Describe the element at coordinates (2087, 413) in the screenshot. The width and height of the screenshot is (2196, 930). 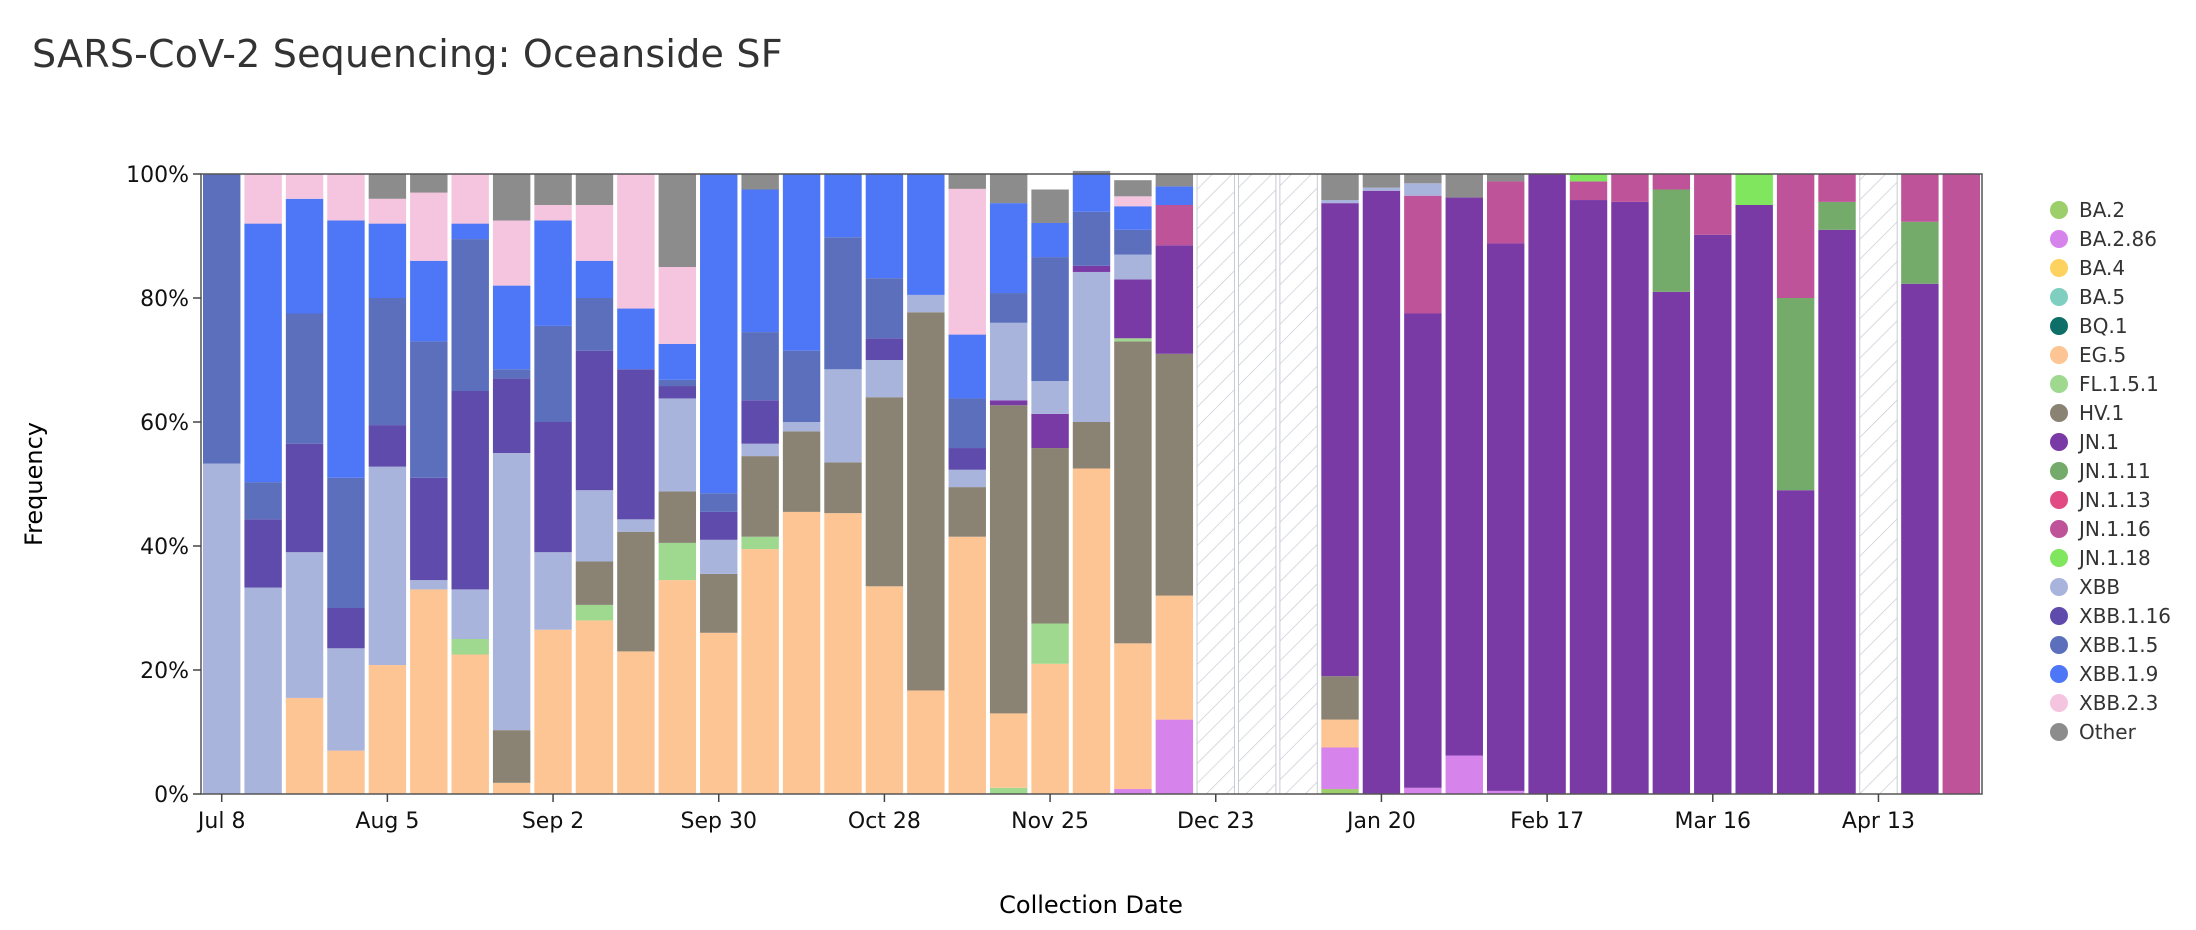
I see `legend-item: HV.1` at that location.